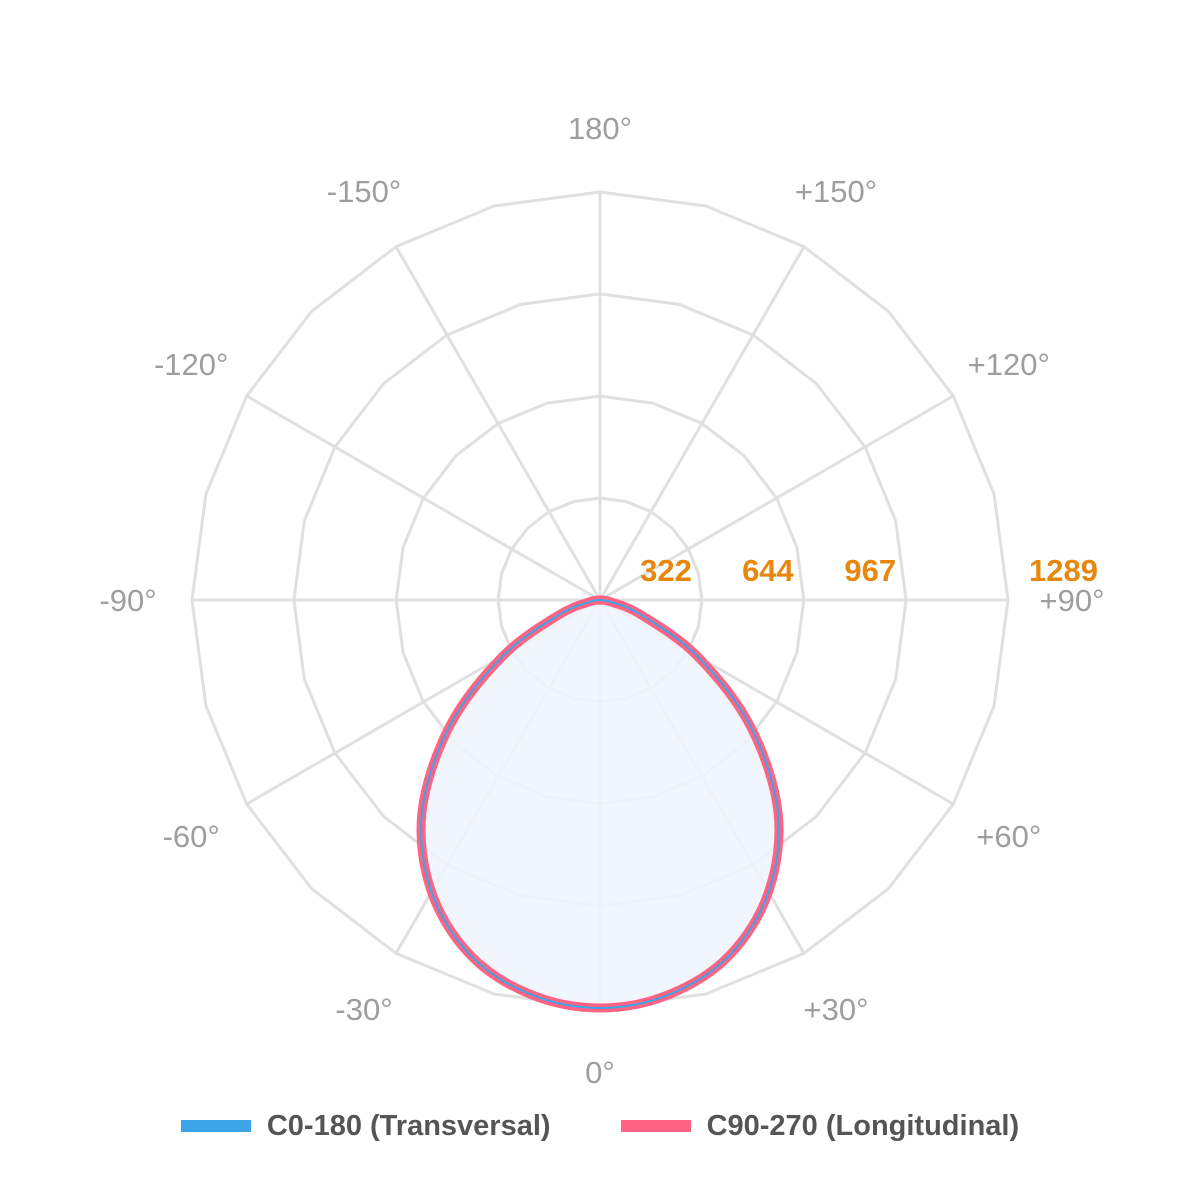 The height and width of the screenshot is (1200, 1200). I want to click on legend-swatch-transversal, so click(215, 1126).